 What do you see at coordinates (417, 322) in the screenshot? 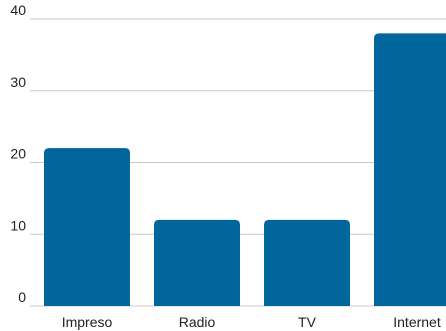
I see `x-tick-label-internet: Internet` at bounding box center [417, 322].